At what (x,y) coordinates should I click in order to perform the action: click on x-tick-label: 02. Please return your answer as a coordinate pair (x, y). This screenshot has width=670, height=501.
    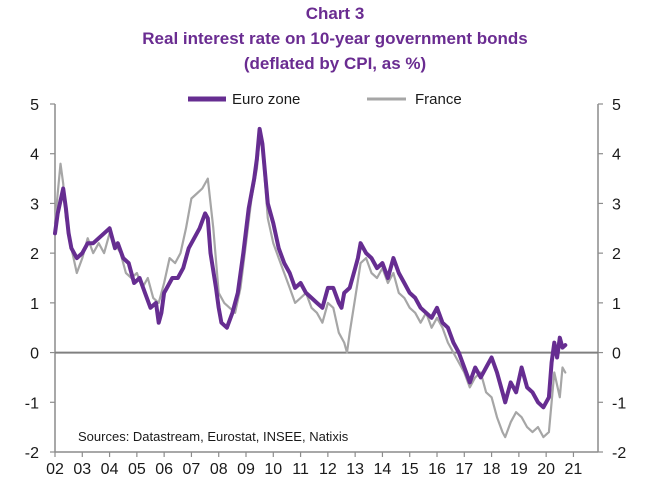
    Looking at the image, I should click on (55, 469).